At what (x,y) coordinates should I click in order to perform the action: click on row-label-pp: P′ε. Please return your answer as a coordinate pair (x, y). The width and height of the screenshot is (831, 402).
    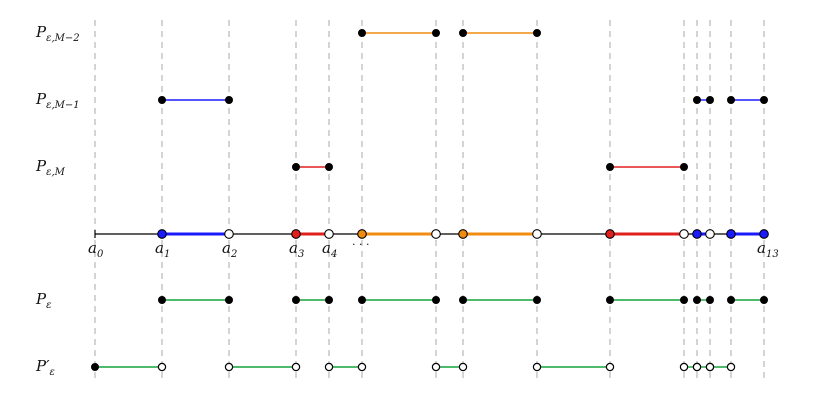
    Looking at the image, I should click on (45, 367).